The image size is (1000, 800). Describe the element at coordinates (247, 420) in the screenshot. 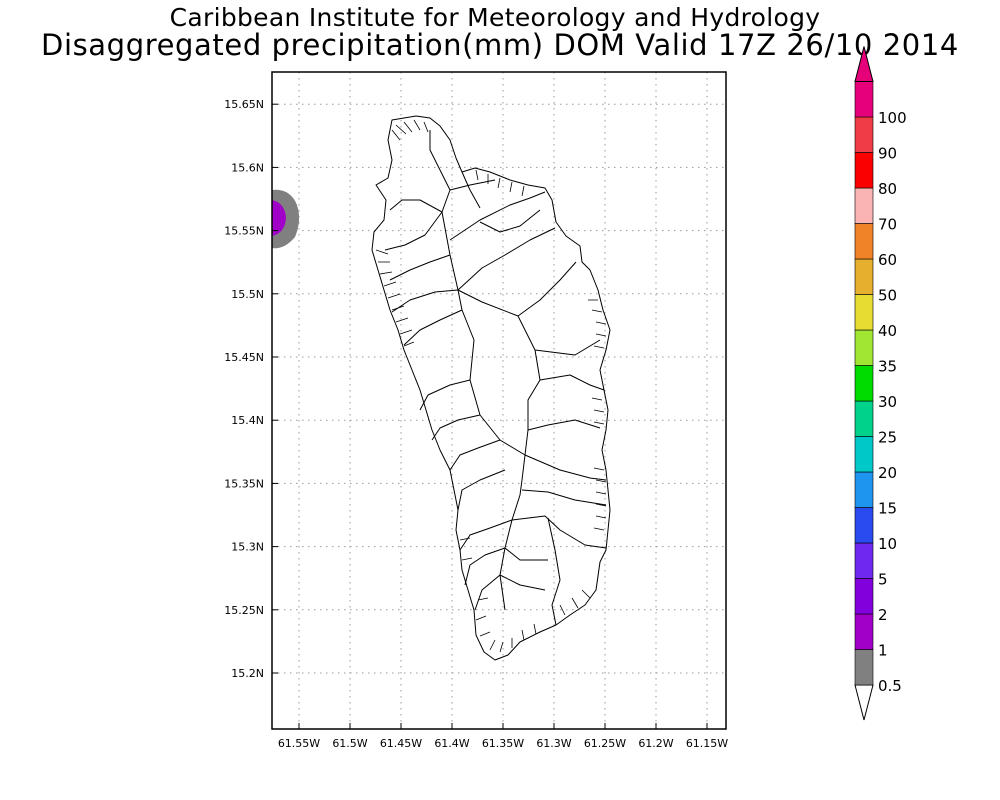

I see `lat-tick-label: 15.4N` at that location.